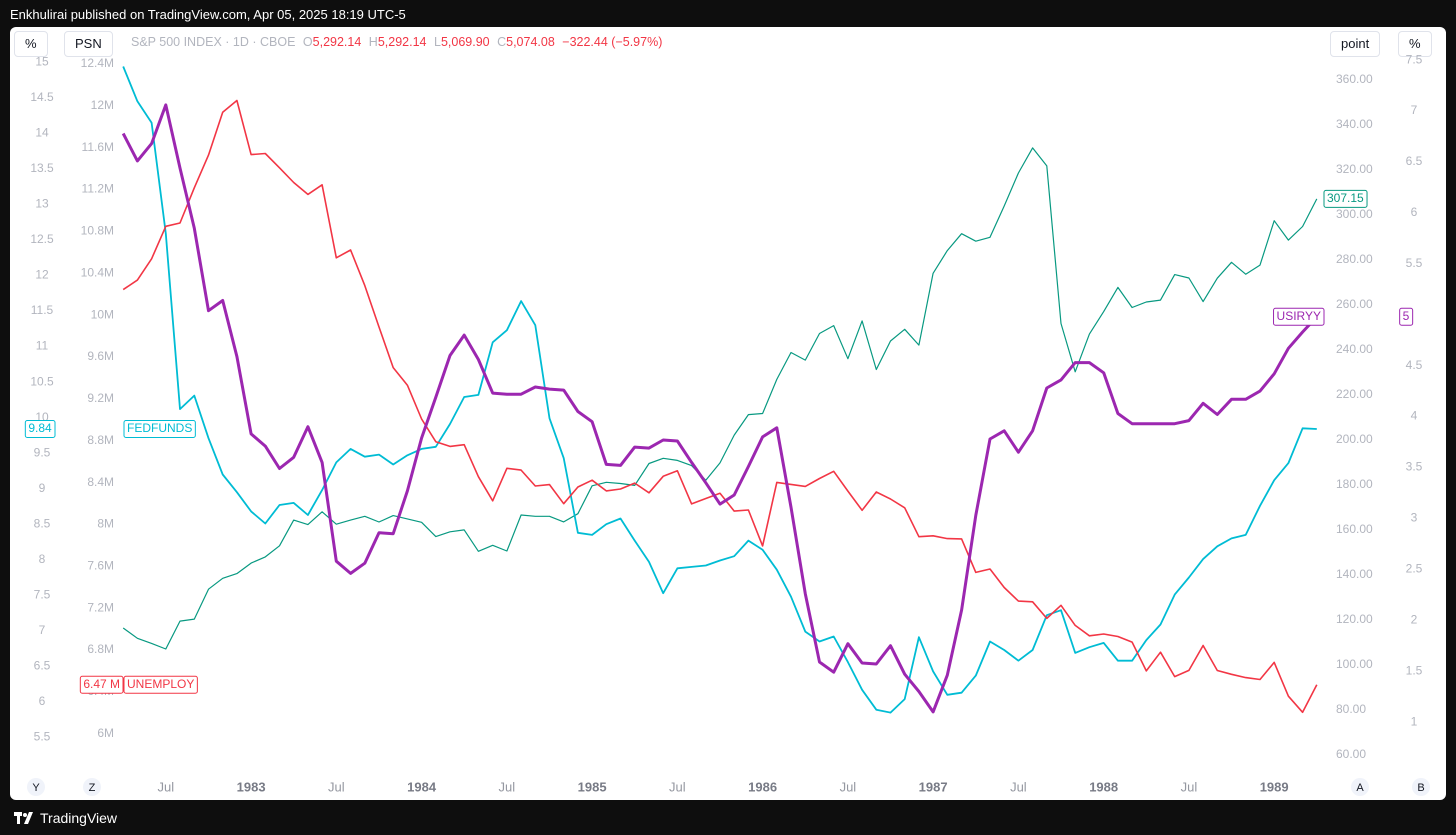 Image resolution: width=1456 pixels, height=835 pixels. What do you see at coordinates (98, 147) in the screenshot?
I see `y-tick-label: 11.6M` at bounding box center [98, 147].